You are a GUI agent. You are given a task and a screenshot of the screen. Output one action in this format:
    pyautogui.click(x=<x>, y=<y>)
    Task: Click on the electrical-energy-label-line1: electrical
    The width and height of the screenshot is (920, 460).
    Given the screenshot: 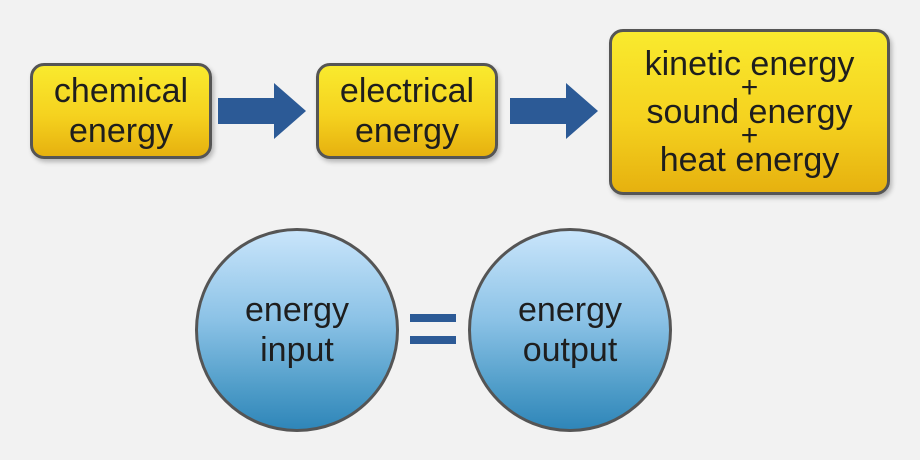 What is the action you would take?
    pyautogui.click(x=407, y=91)
    